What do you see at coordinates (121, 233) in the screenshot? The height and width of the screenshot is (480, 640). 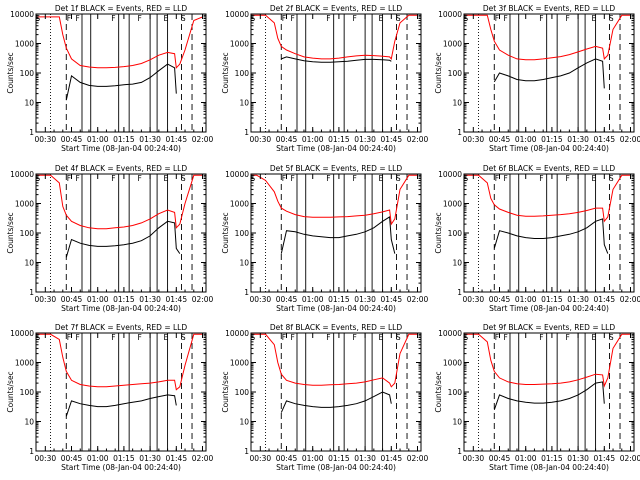 I see `axes-frame` at bounding box center [121, 233].